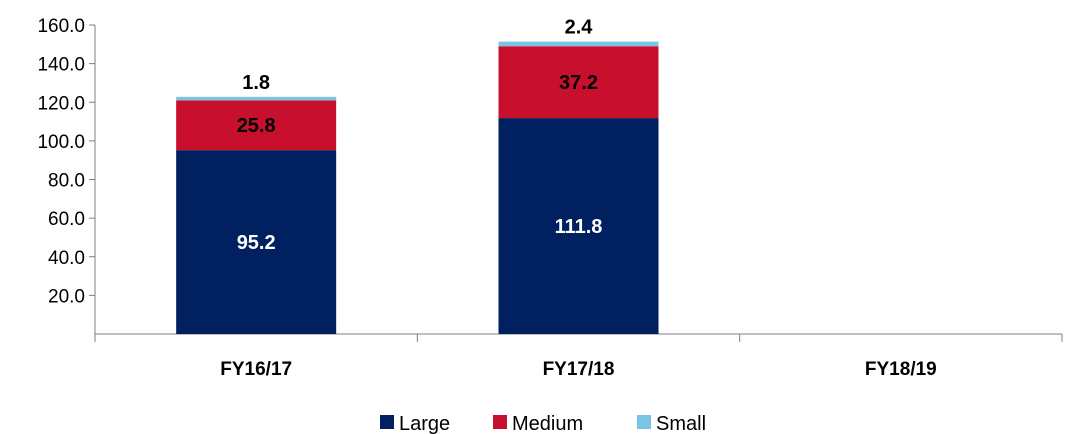 Image resolution: width=1066 pixels, height=434 pixels. I want to click on data-label-large: 95.2, so click(256, 243).